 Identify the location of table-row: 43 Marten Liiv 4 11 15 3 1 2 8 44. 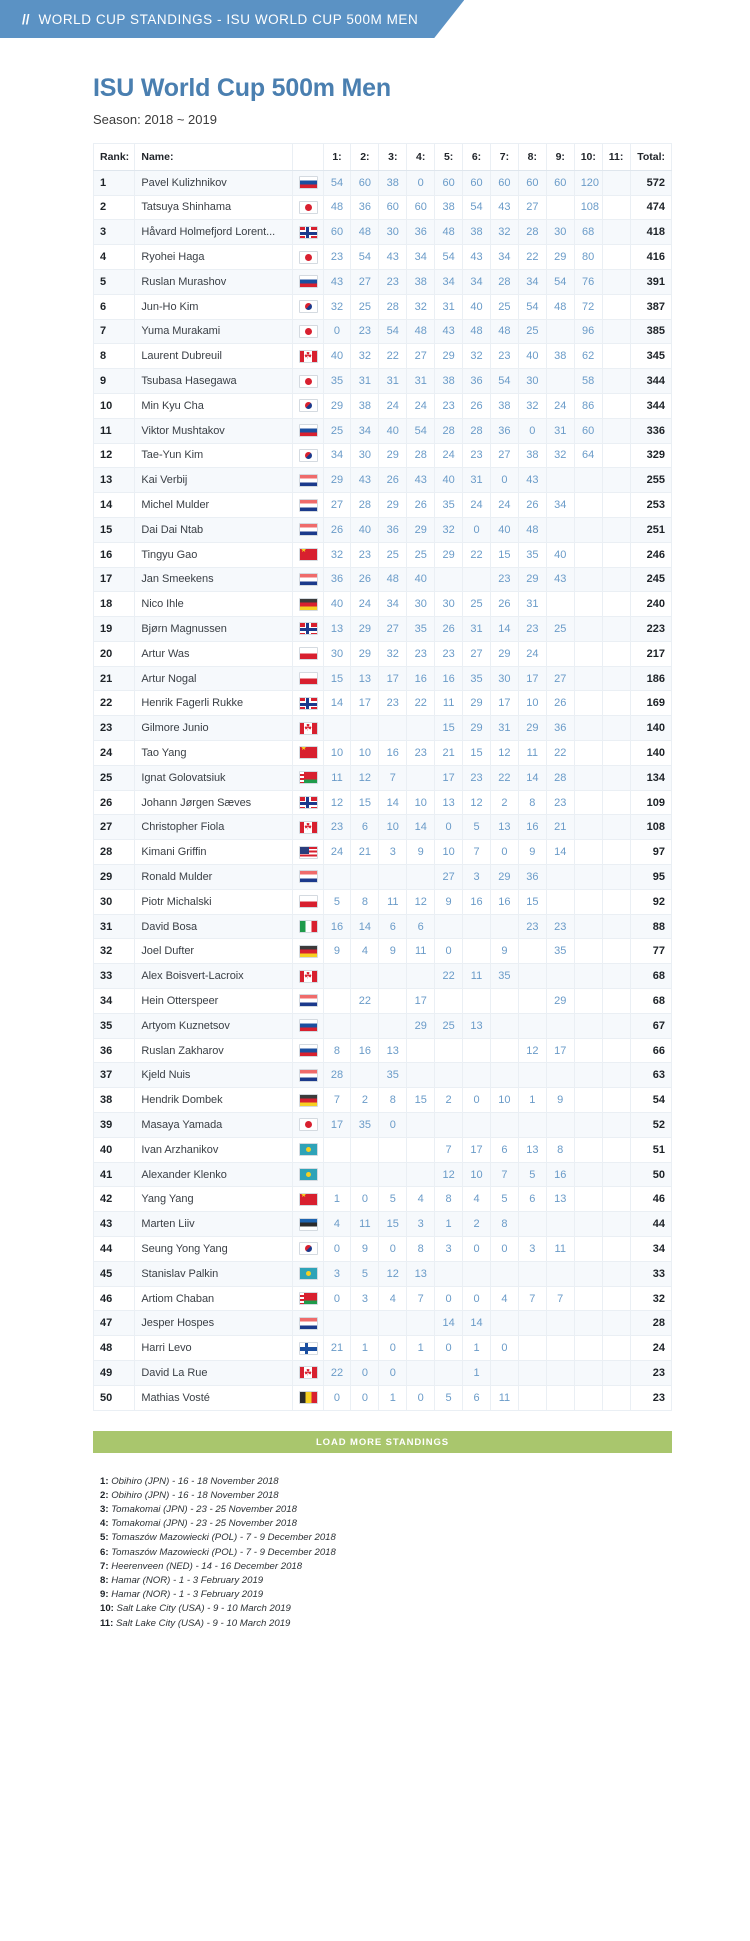
(382, 1224).